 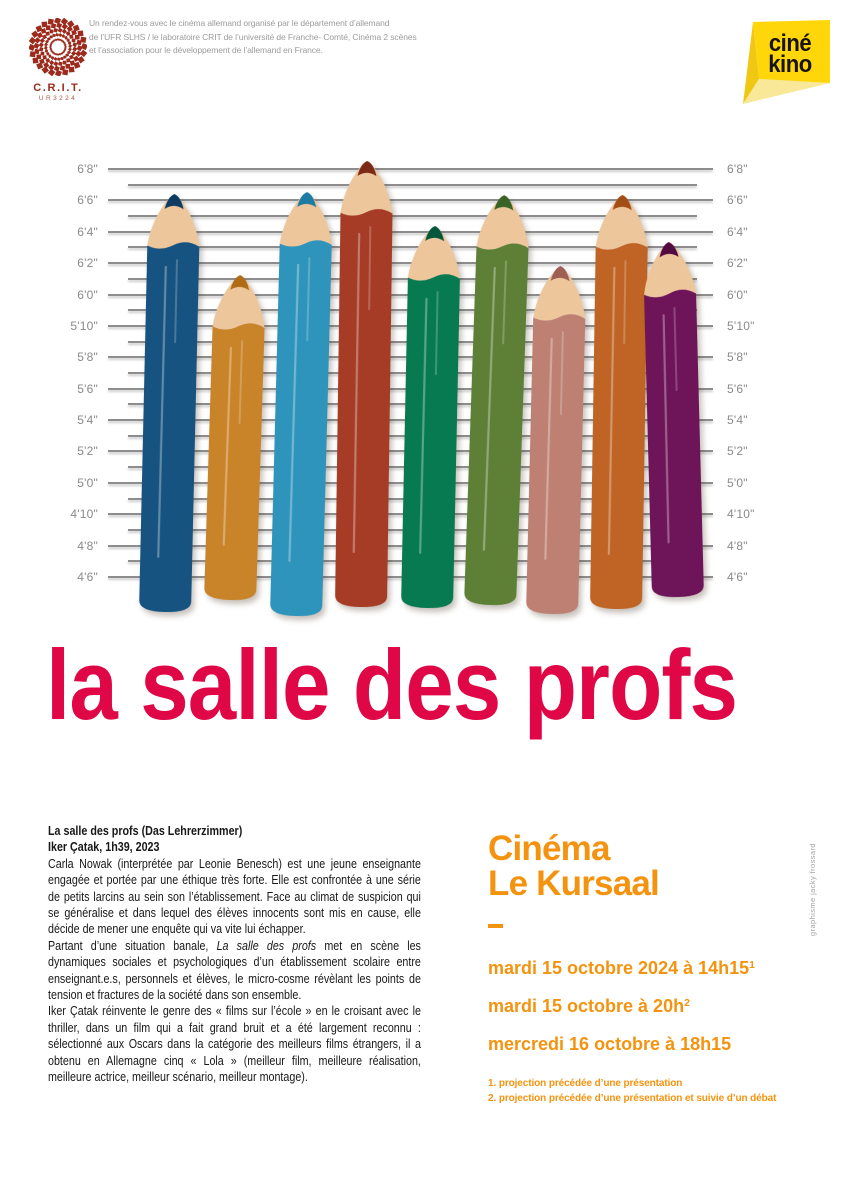 I want to click on ruler-label-right: 5'8", so click(x=737, y=357).